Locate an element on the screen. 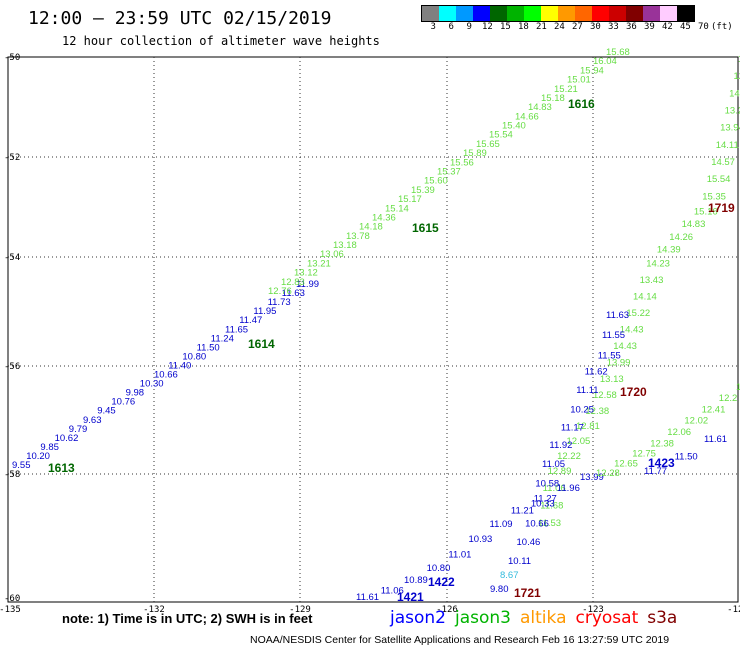 This screenshot has height=650, width=740. wave-height-value: 16.04 is located at coordinates (605, 61).